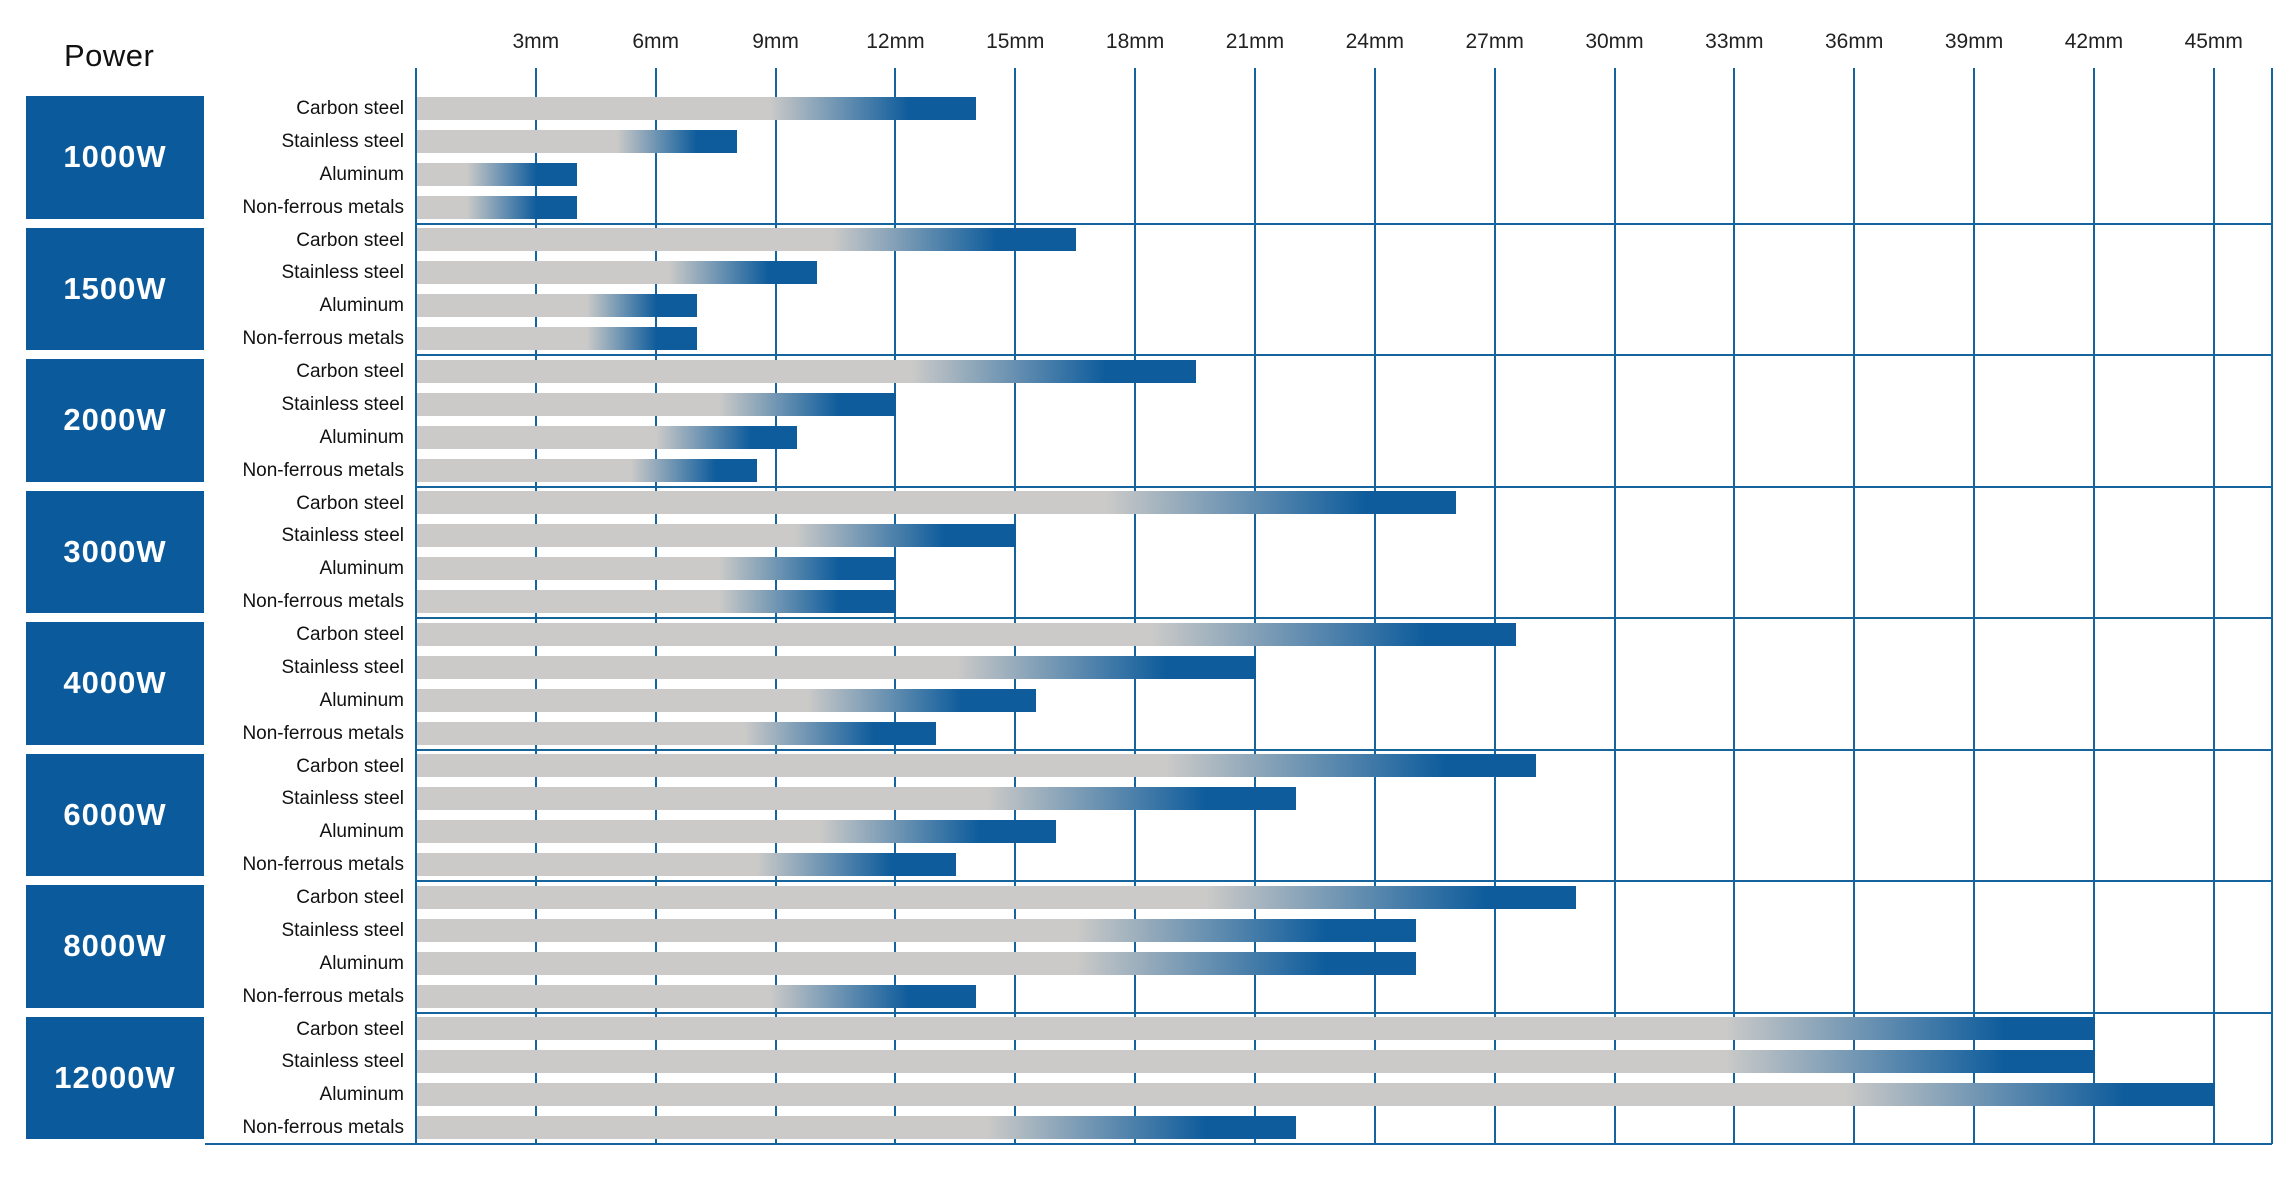 Image resolution: width=2290 pixels, height=1181 pixels. I want to click on x-axis-tick: 27mm, so click(1494, 41).